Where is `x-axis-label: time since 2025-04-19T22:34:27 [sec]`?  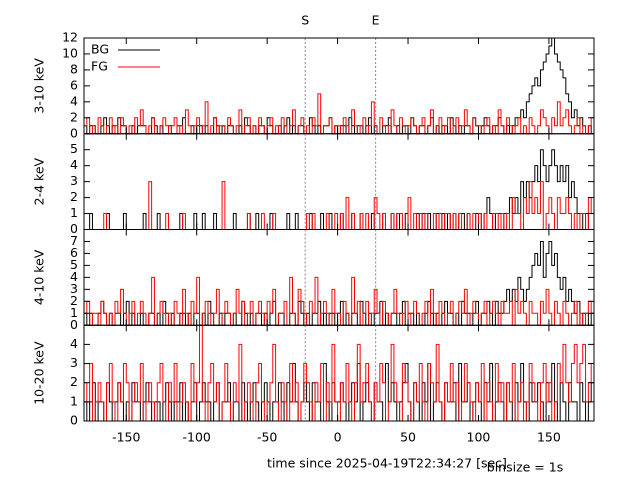 x-axis-label: time since 2025-04-19T22:34:27 [sec] is located at coordinates (387, 463).